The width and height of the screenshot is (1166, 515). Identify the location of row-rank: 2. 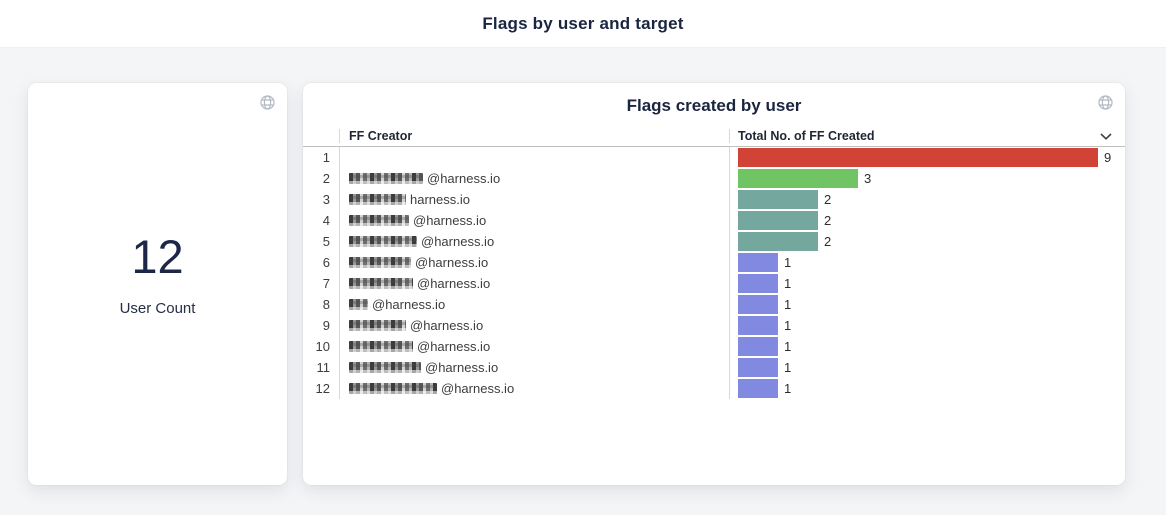
(326, 178).